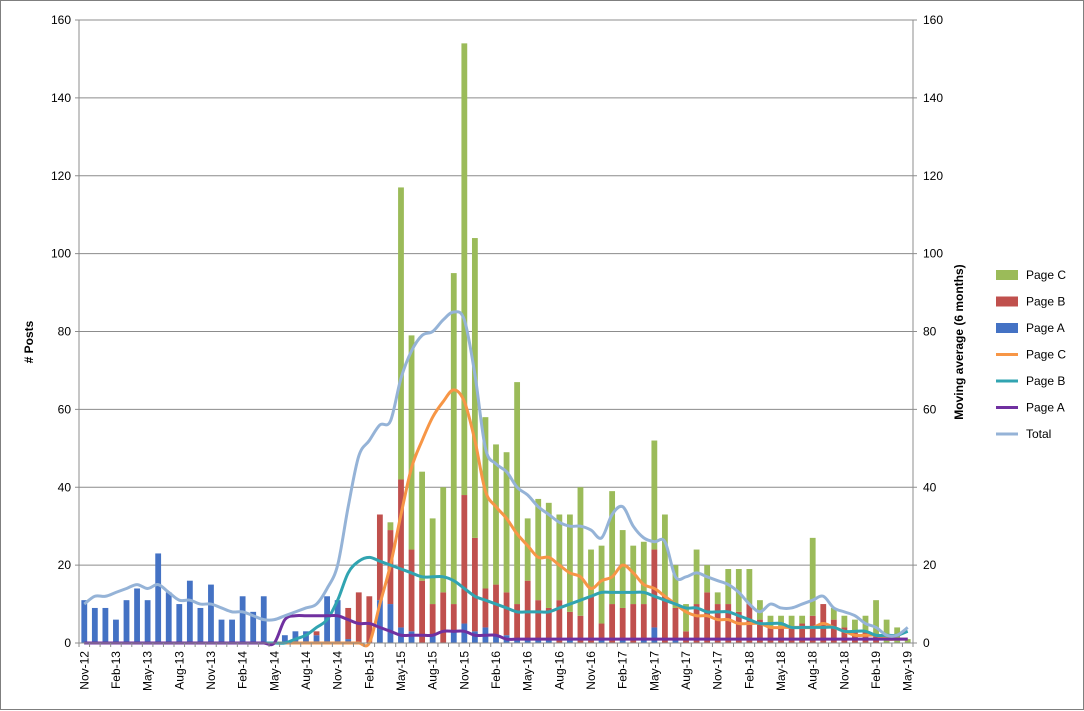 This screenshot has height=711, width=1084. Describe the element at coordinates (401, 671) in the screenshot. I see `x-tick-label: May-15` at that location.